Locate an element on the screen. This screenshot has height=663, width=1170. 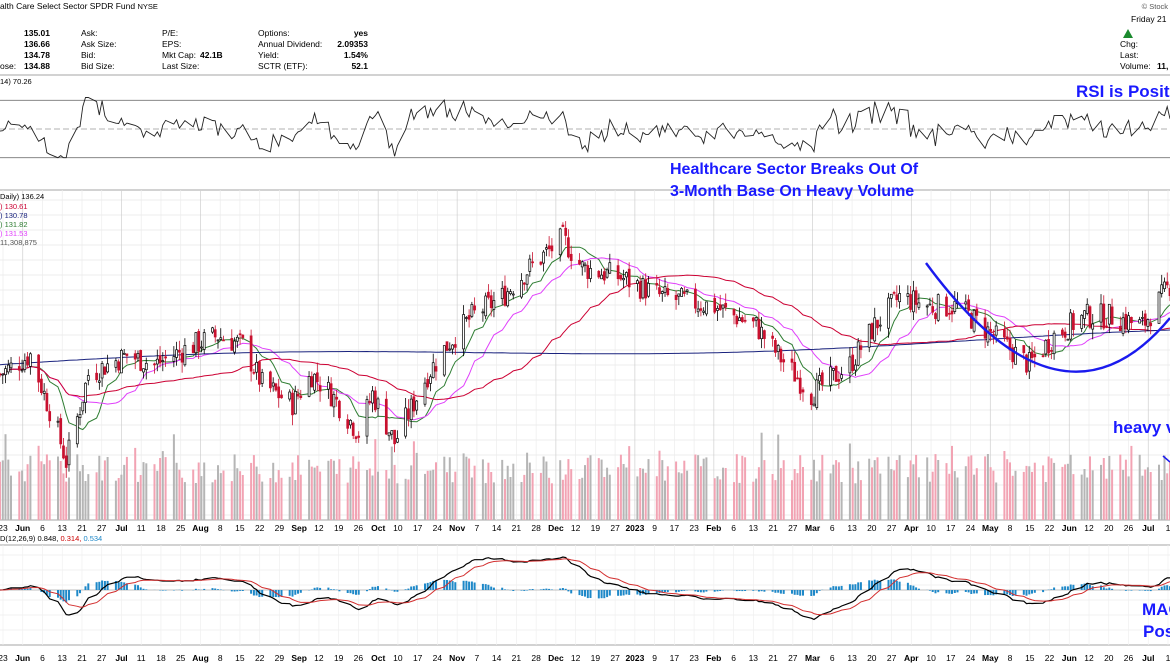
macd-label: D(12,26,9) 0.848, 0.314, 0.534 is located at coordinates (51, 539).